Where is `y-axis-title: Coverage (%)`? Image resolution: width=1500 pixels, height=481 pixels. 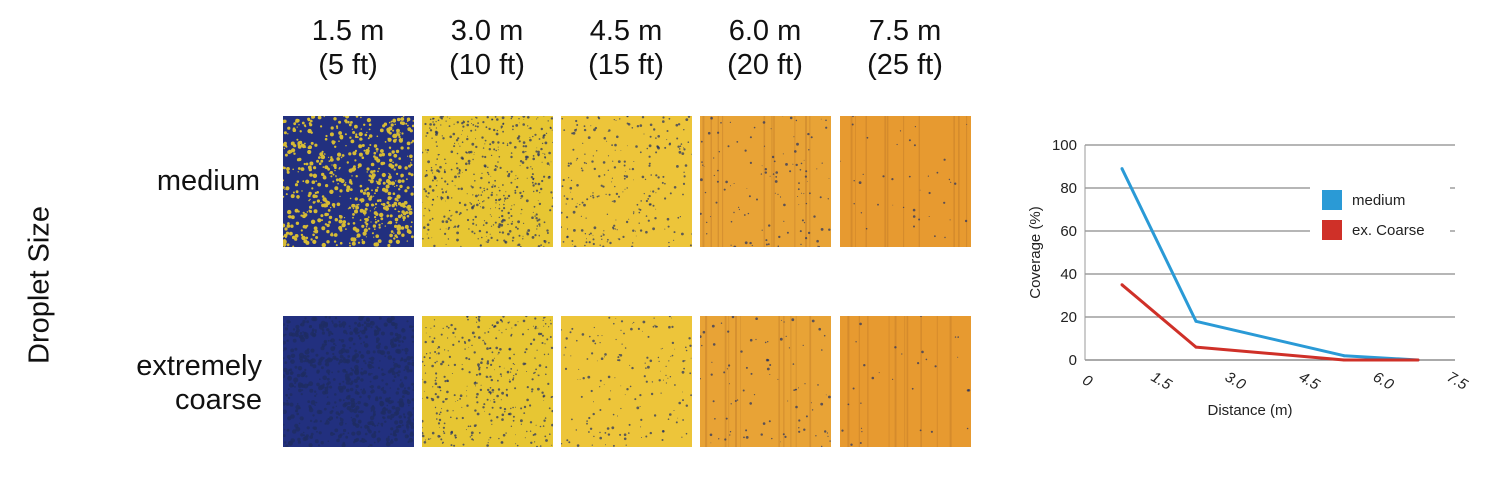
y-axis-title: Coverage (%) is located at coordinates (1035, 252).